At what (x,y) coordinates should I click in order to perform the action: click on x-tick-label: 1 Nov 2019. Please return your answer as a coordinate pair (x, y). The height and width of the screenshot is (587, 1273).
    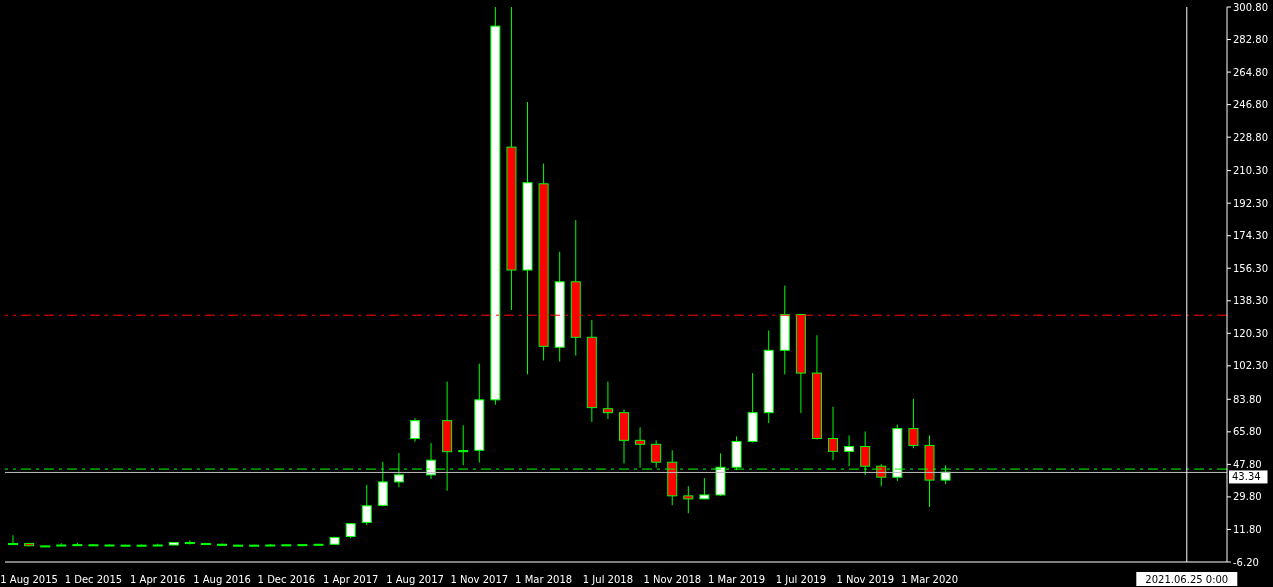
    Looking at the image, I should click on (865, 579).